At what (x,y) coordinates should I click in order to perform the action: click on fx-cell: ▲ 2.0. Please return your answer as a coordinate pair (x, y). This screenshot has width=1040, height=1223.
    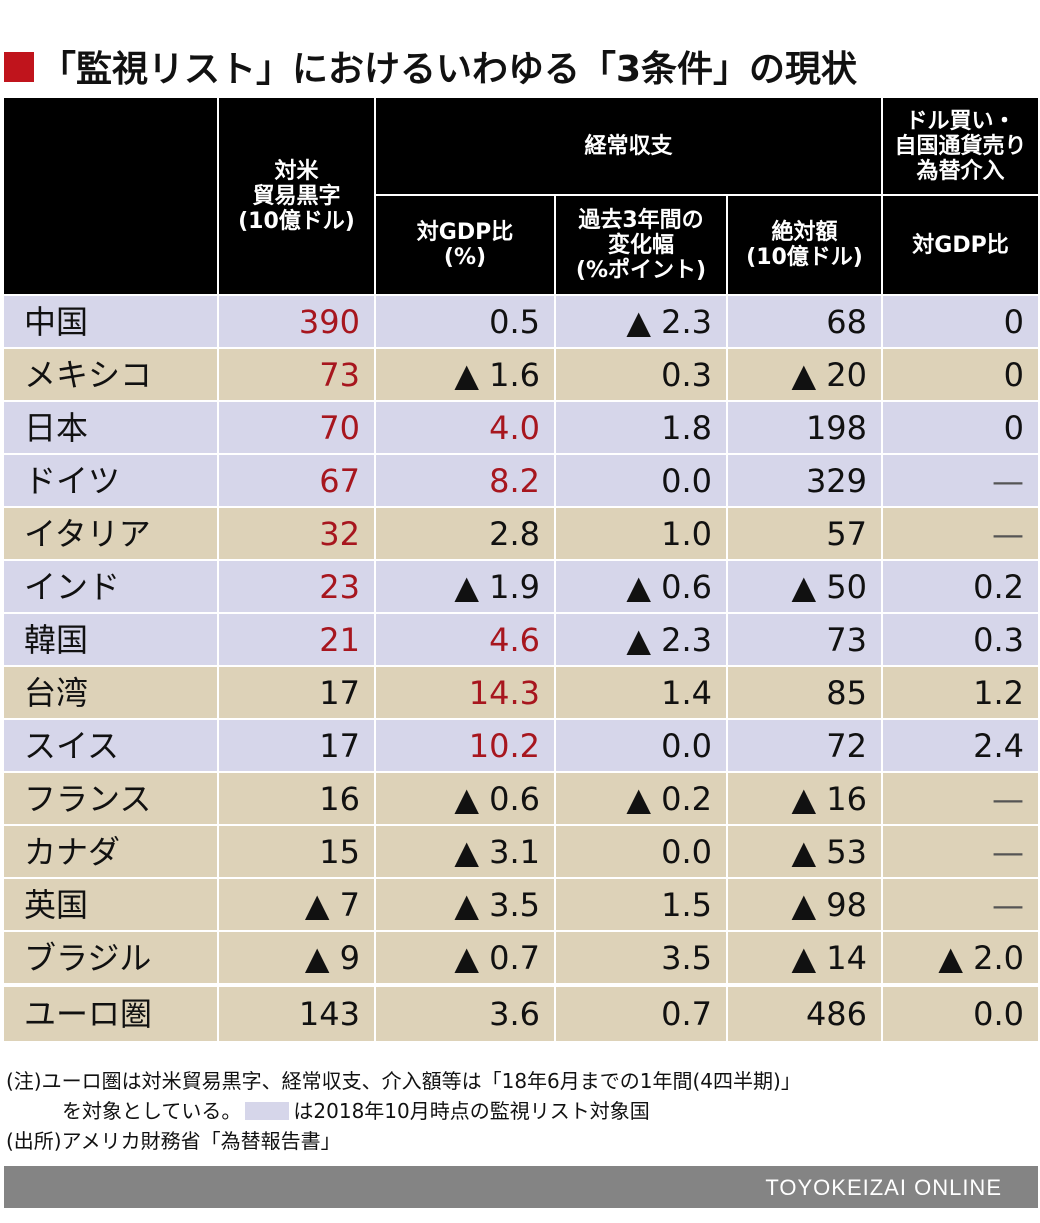
    Looking at the image, I should click on (960, 958).